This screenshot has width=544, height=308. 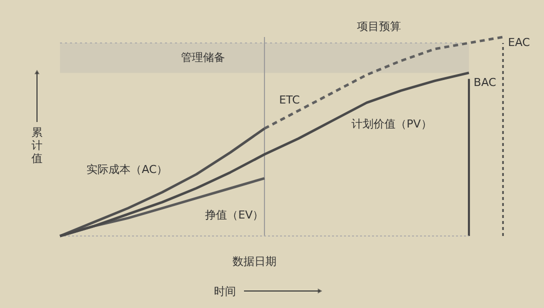 I want to click on annotation: EAC, so click(x=519, y=42).